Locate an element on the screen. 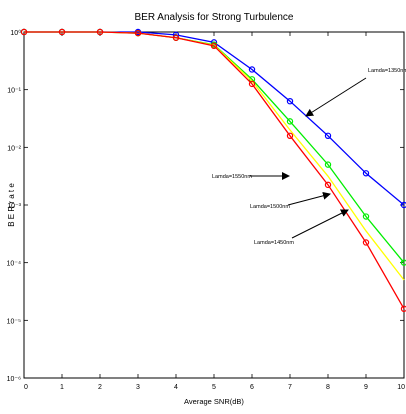  x-tick-label: 4 is located at coordinates (176, 387).